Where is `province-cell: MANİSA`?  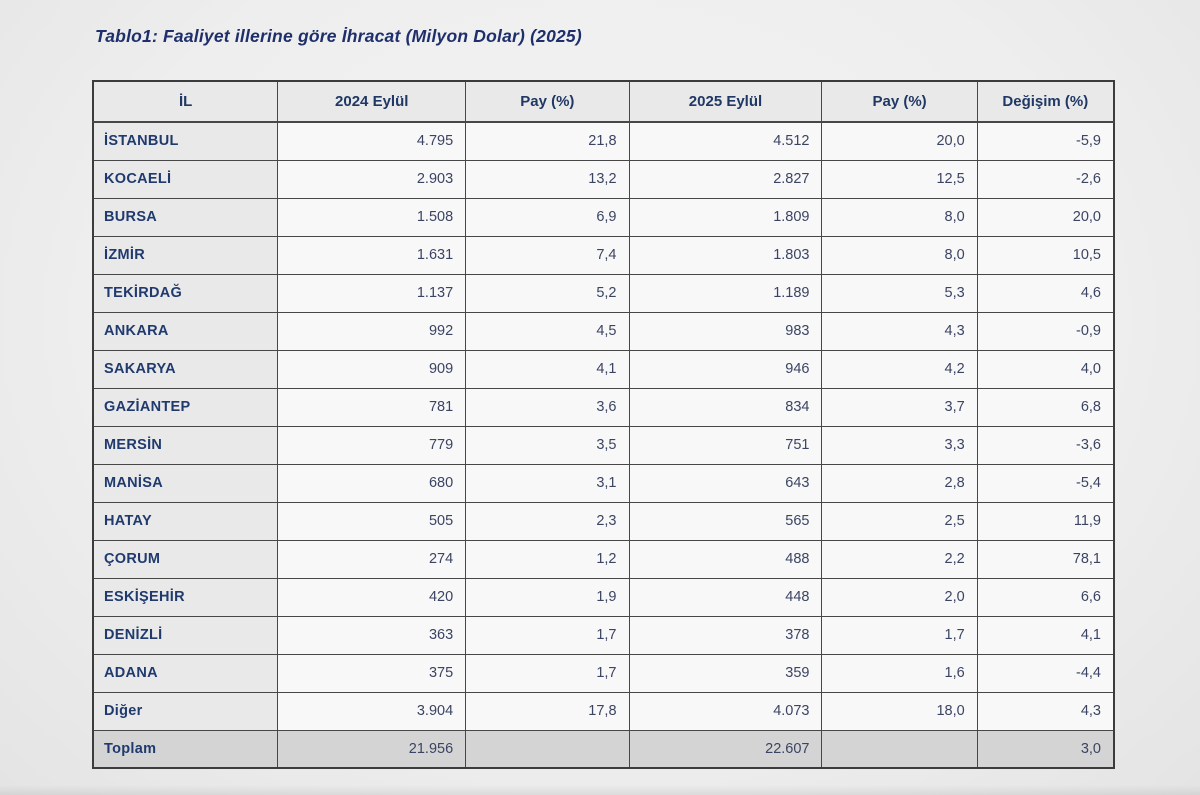
province-cell: MANİSA is located at coordinates (185, 483).